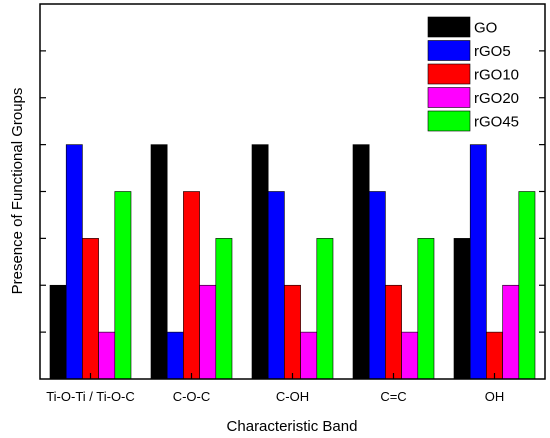  What do you see at coordinates (292, 426) in the screenshot?
I see `x-axis-label: Characteristic Band` at bounding box center [292, 426].